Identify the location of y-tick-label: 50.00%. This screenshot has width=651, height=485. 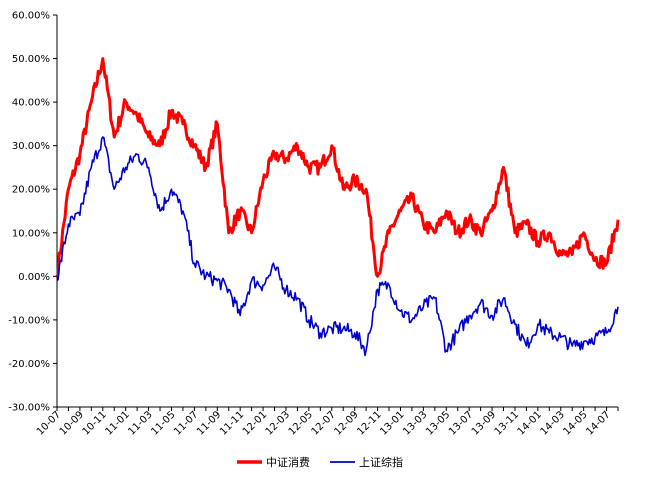
(31, 59).